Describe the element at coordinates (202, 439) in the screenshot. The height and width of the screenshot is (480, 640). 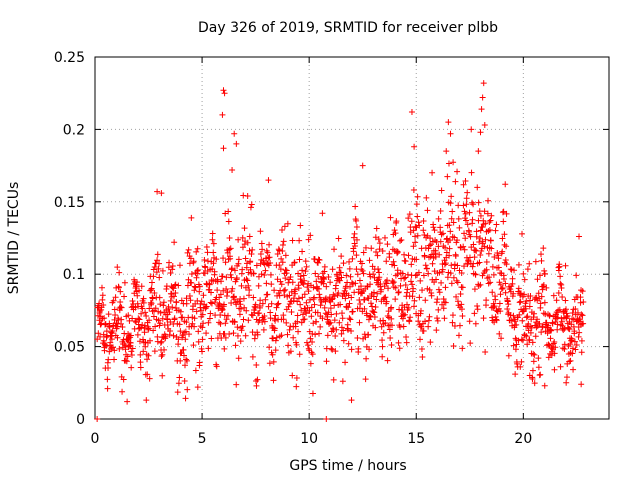
I see `x-tick-label: 5` at that location.